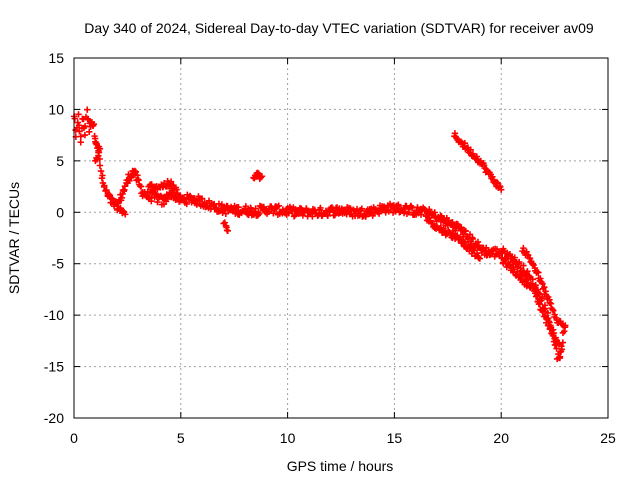 This screenshot has height=480, width=640. I want to click on x-tick-label: 5, so click(181, 438).